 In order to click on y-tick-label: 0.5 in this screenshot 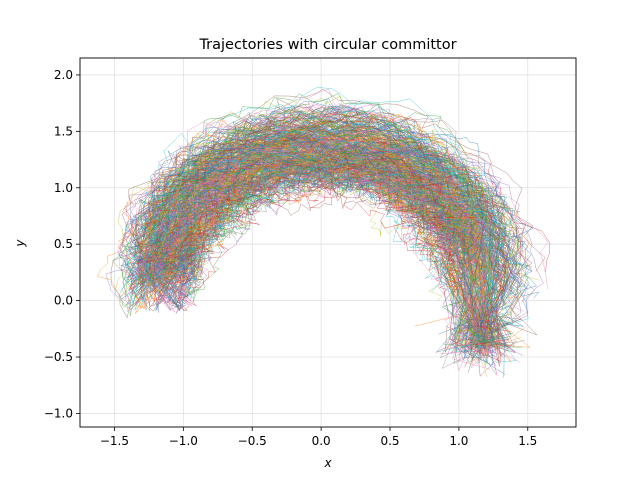, I will do `click(63, 244)`.